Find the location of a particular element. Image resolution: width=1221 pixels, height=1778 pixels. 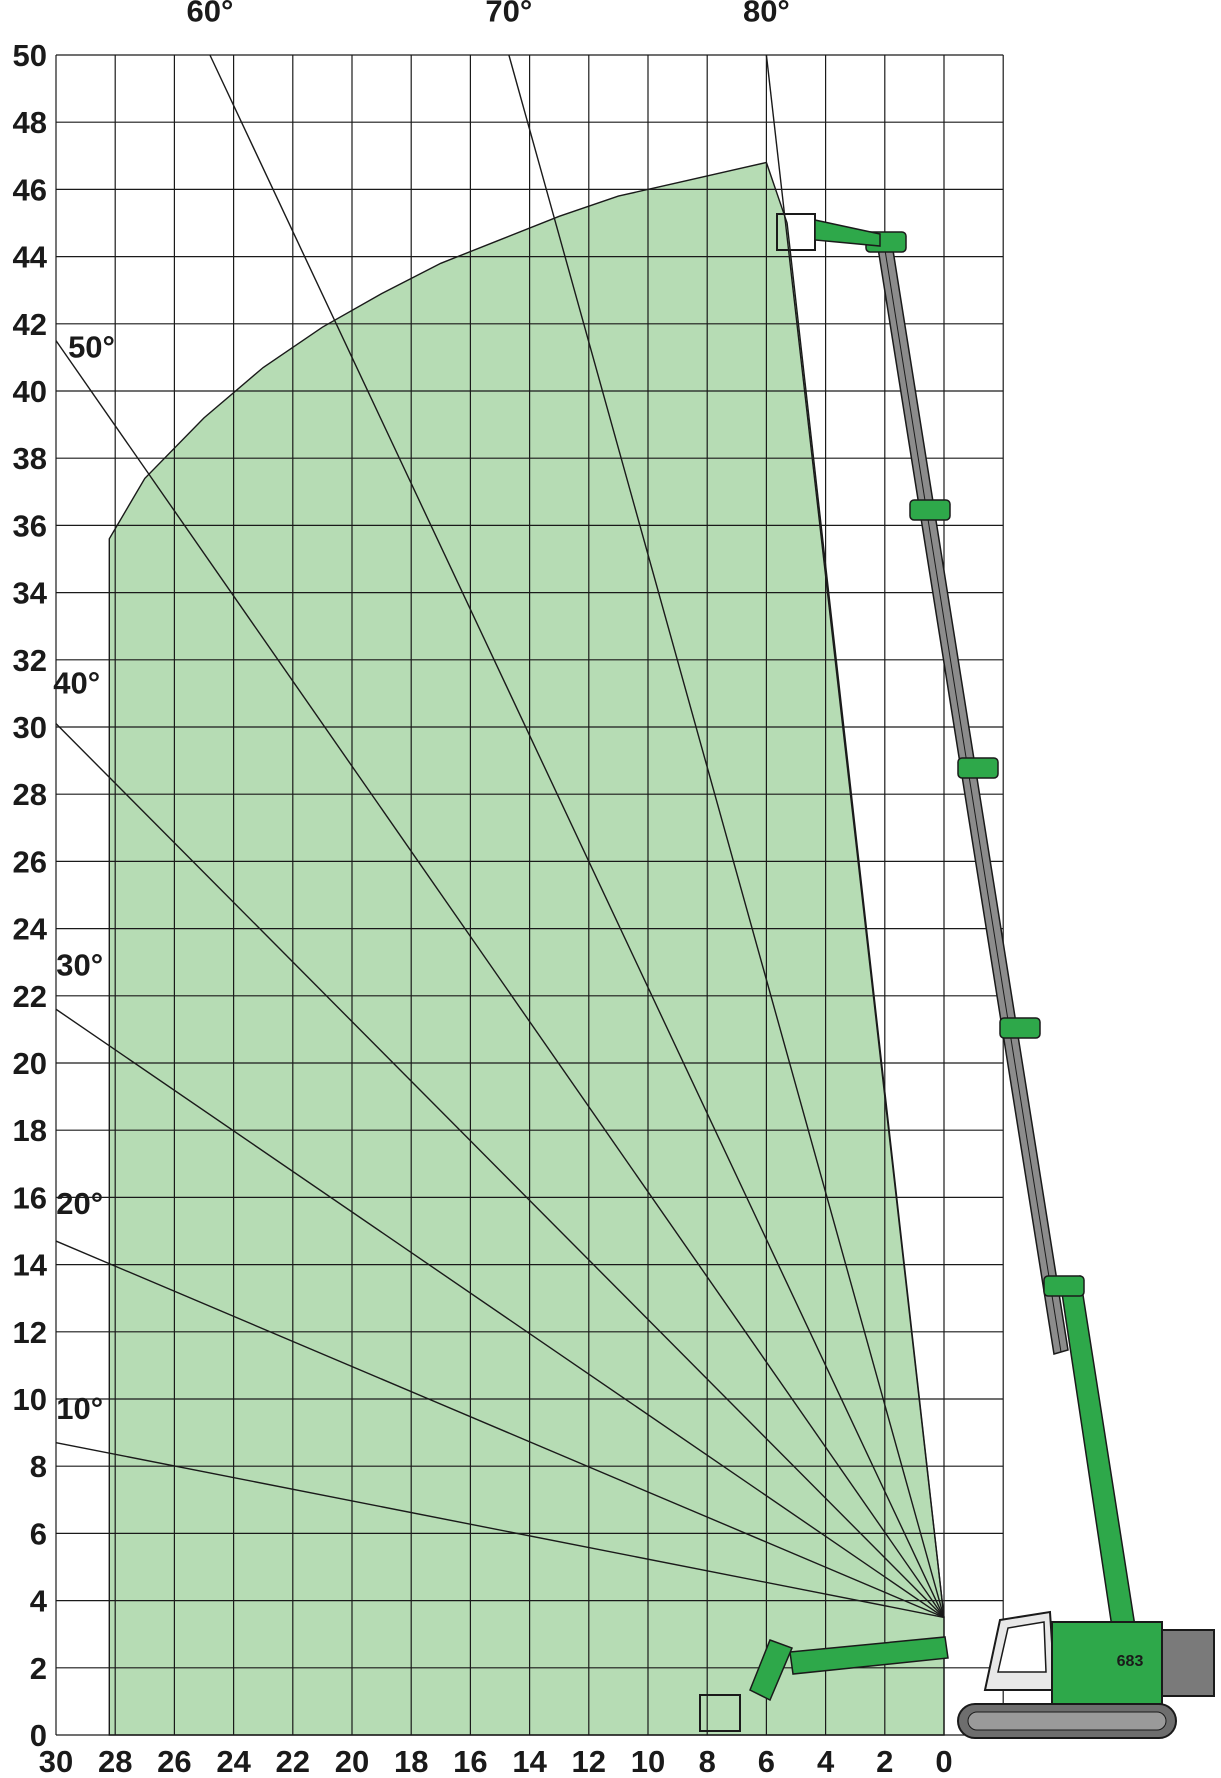

x-tick-label: 8 is located at coordinates (707, 1761).